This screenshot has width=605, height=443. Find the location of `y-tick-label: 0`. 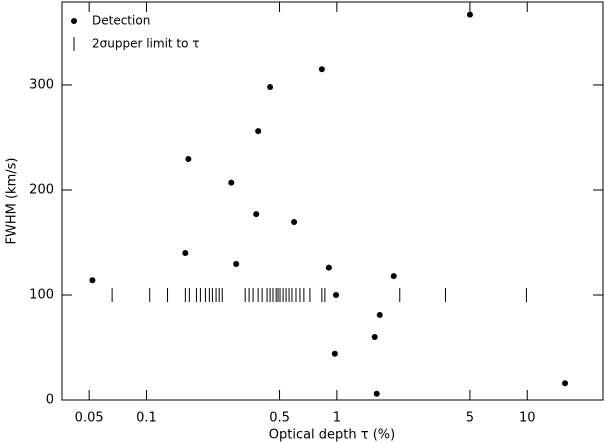

y-tick-label: 0 is located at coordinates (50, 400).